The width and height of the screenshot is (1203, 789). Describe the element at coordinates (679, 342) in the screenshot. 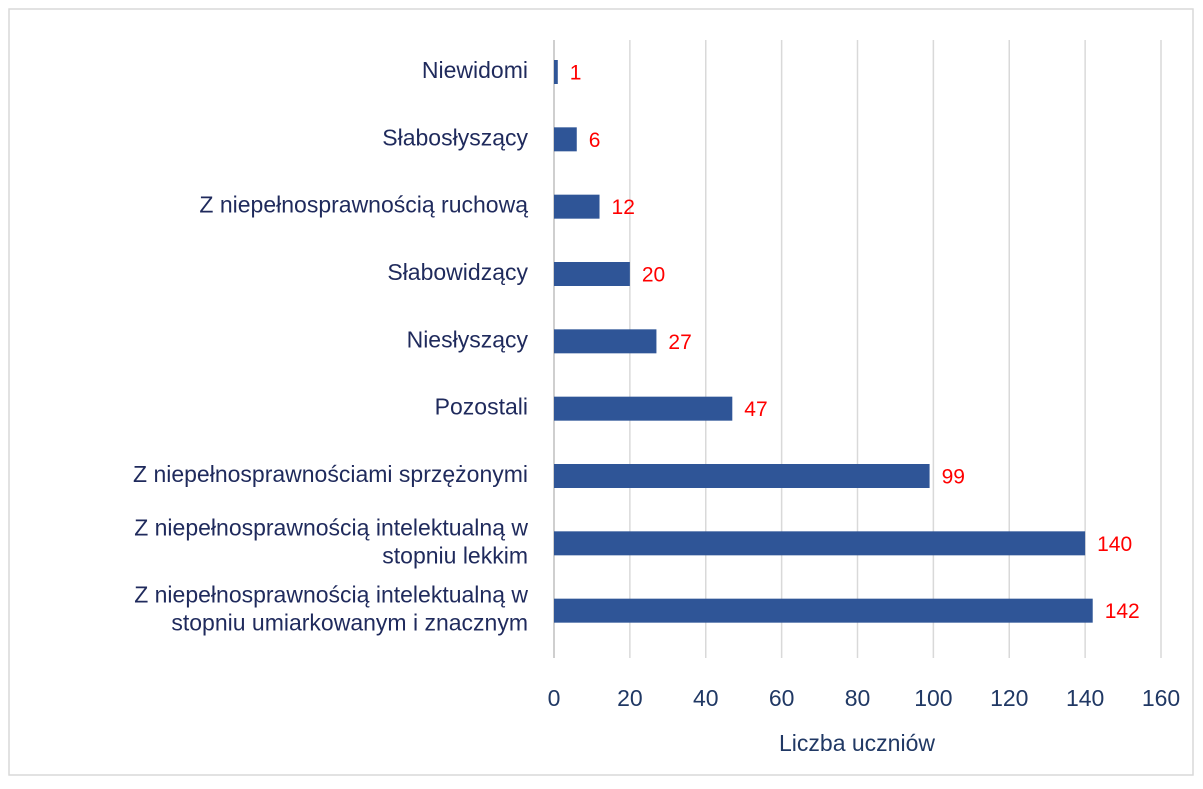

I see `value-label: 27` at that location.